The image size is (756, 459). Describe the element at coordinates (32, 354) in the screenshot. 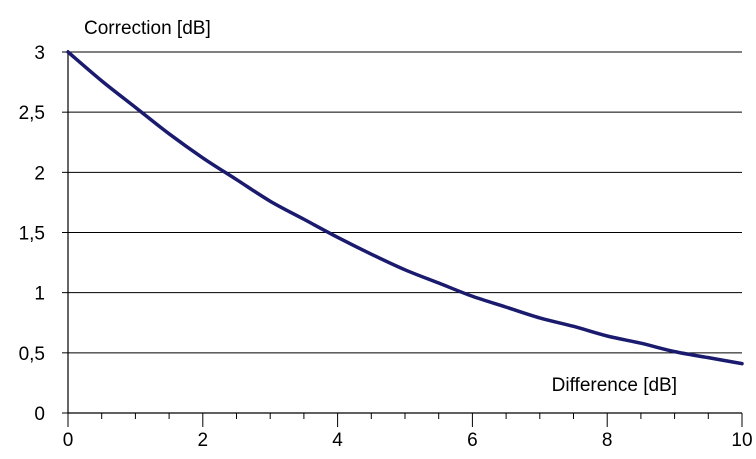

I see `y-tick-label-1: 0,5` at that location.